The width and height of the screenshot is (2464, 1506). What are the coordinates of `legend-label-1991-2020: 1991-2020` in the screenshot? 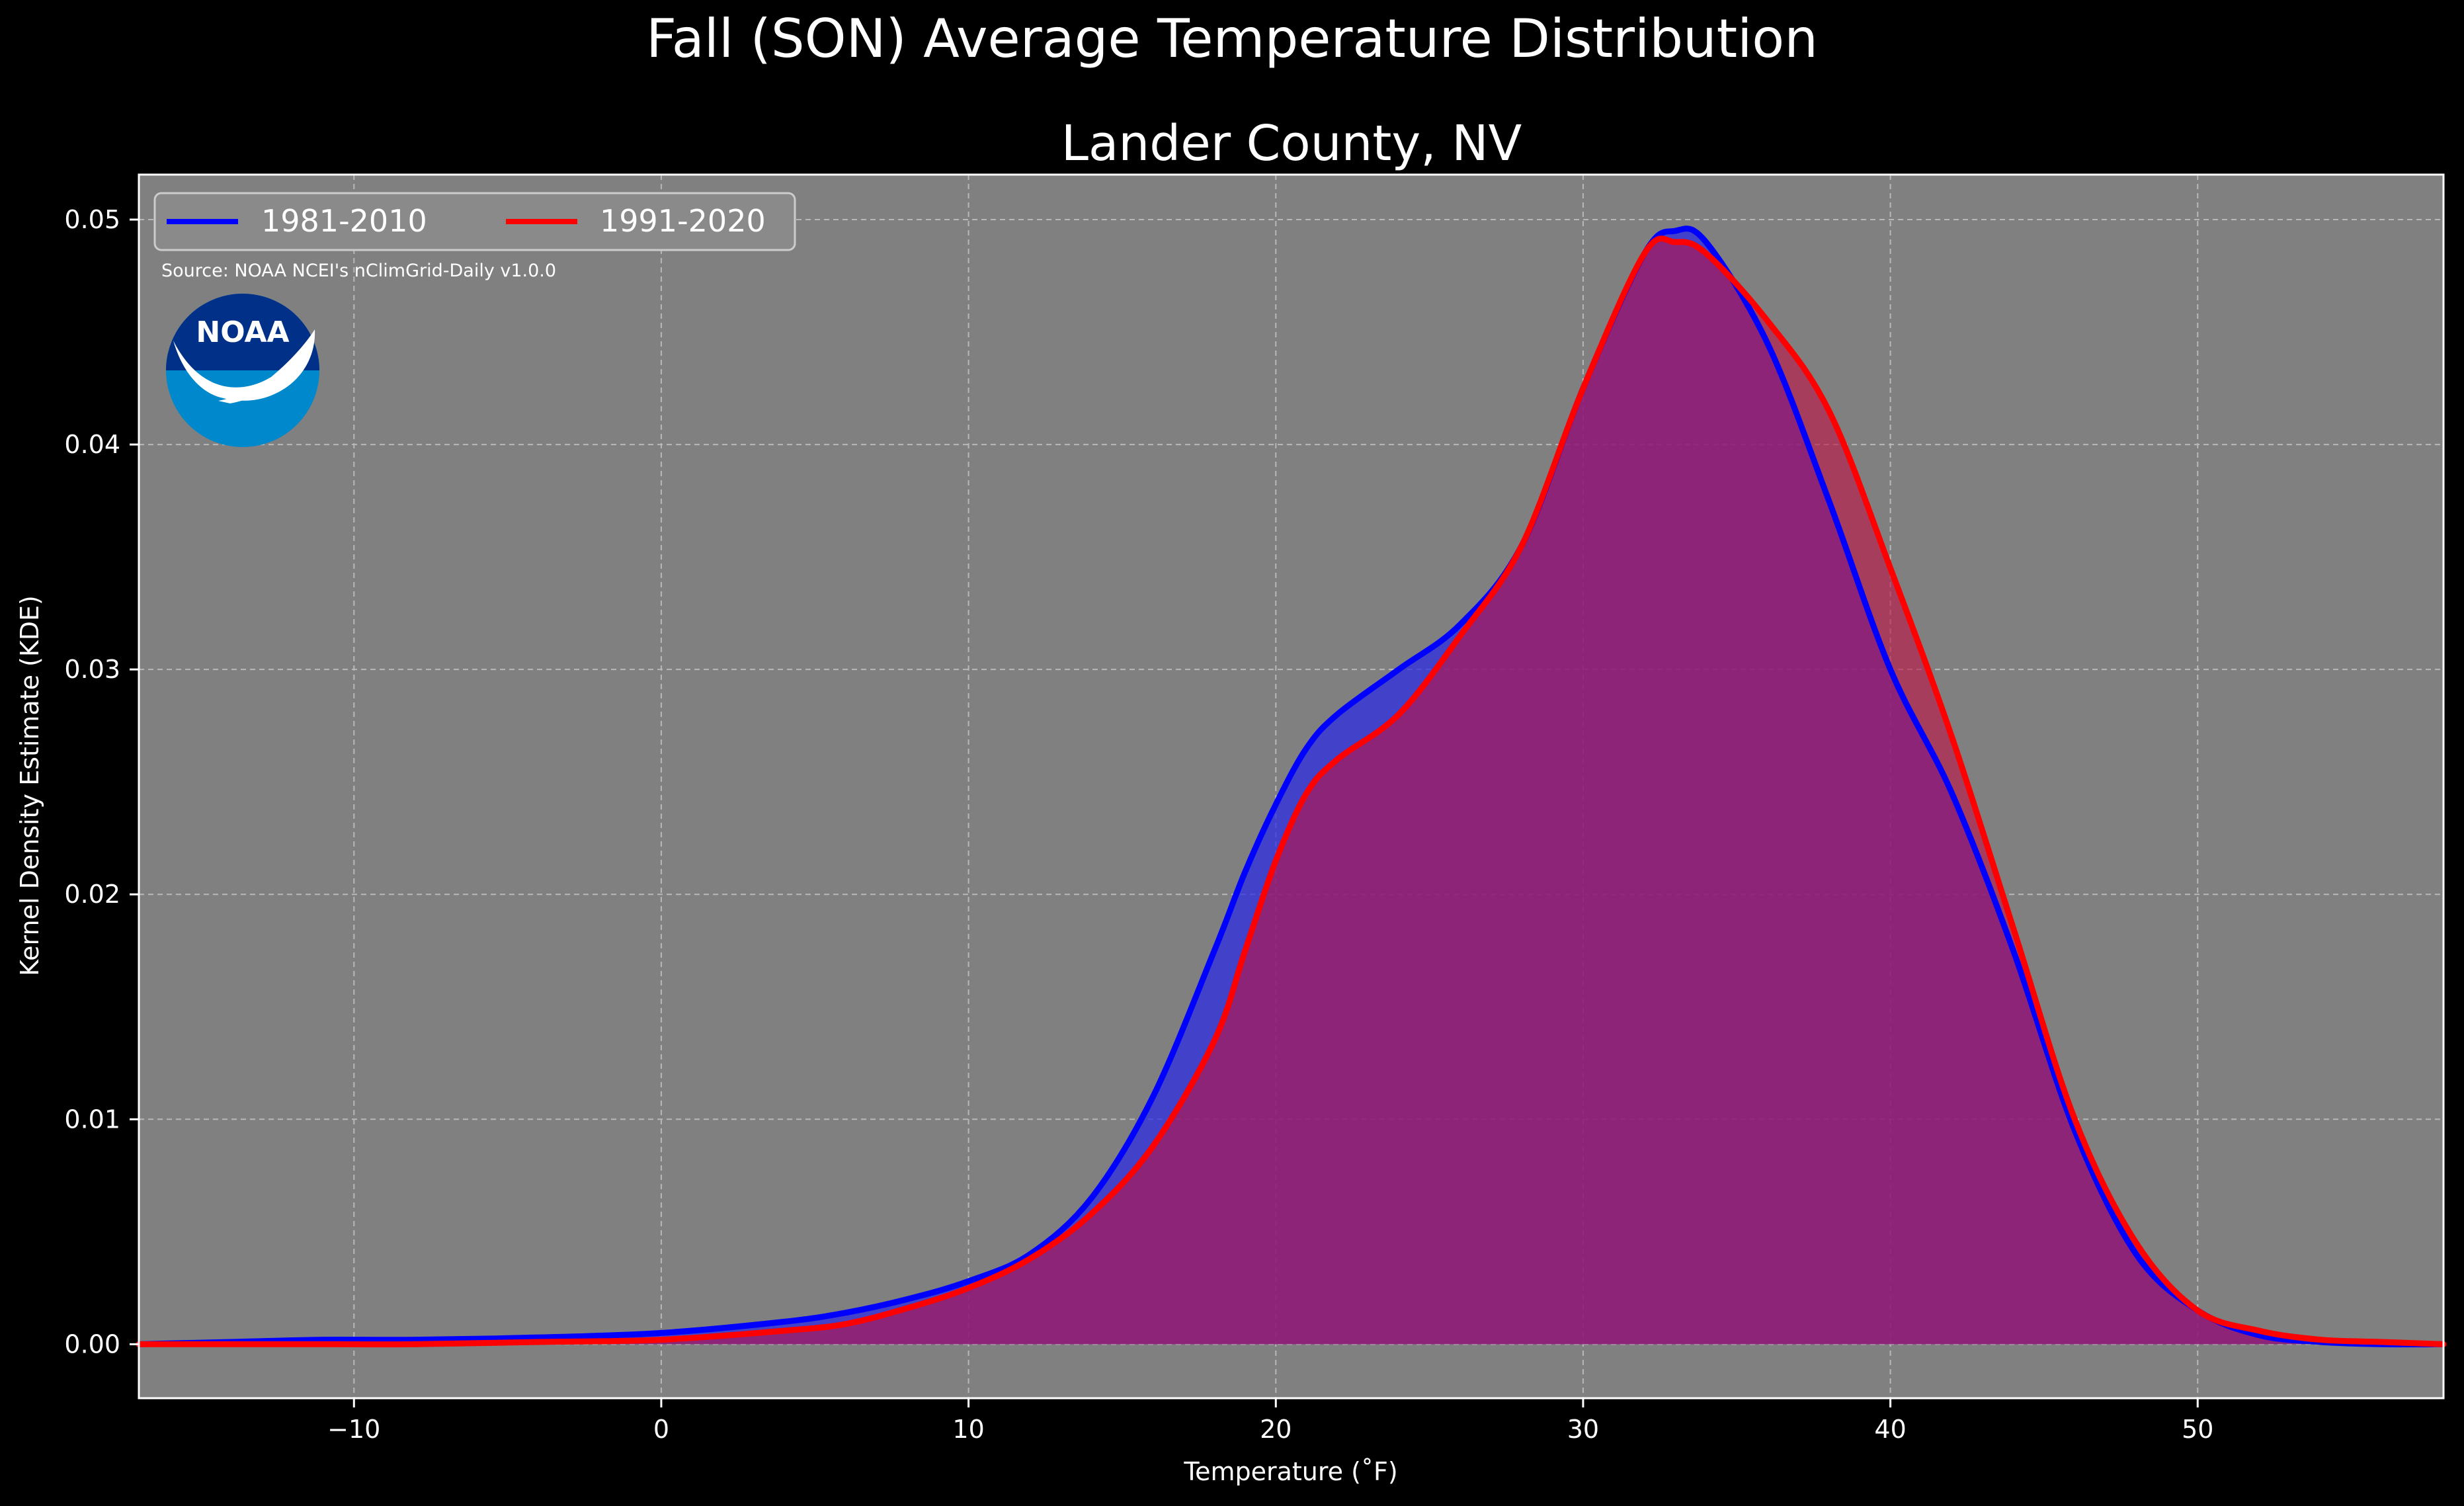 It's located at (683, 221).